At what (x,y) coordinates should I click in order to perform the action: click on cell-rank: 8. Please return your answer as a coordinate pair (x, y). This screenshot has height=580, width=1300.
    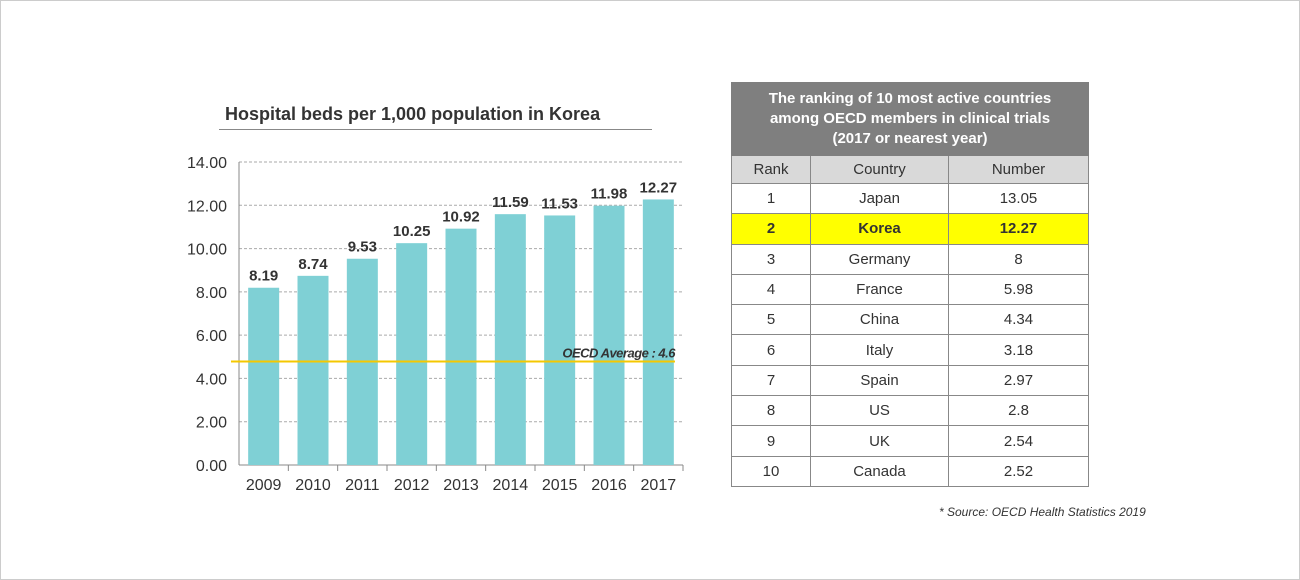
    Looking at the image, I should click on (771, 411).